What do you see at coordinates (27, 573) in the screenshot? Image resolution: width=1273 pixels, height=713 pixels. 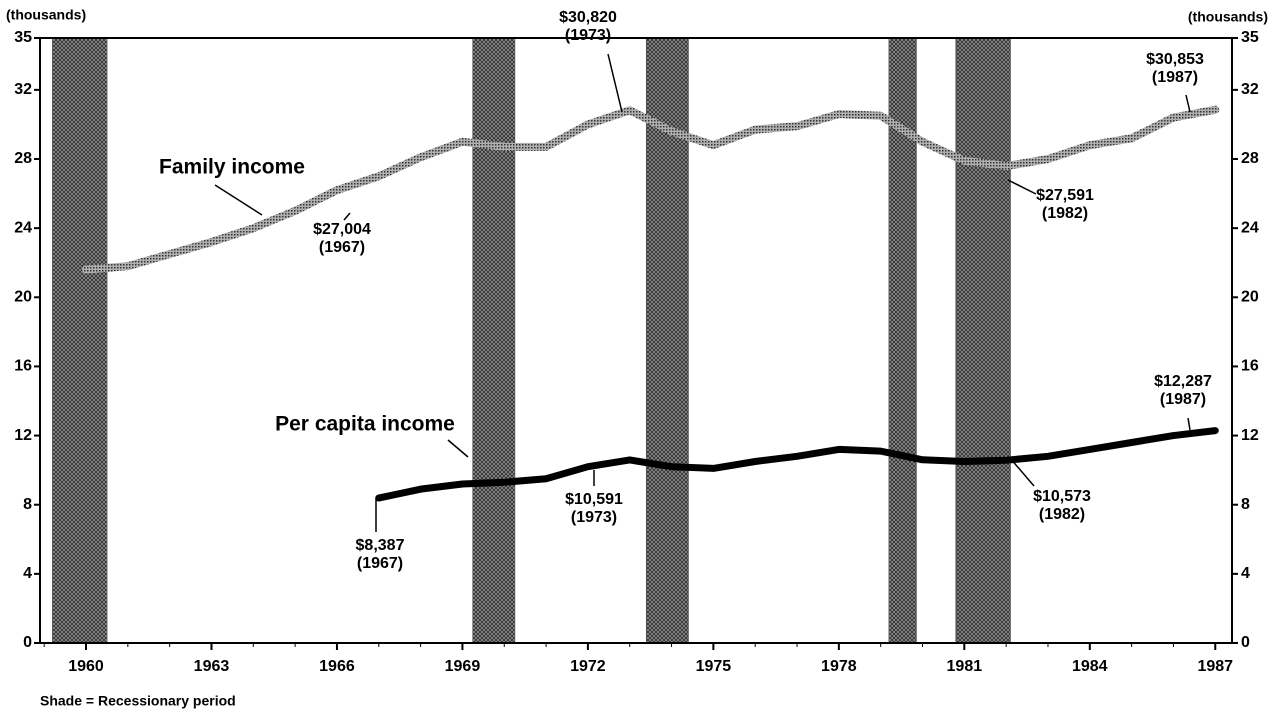 I see `y-tick-label: 4` at bounding box center [27, 573].